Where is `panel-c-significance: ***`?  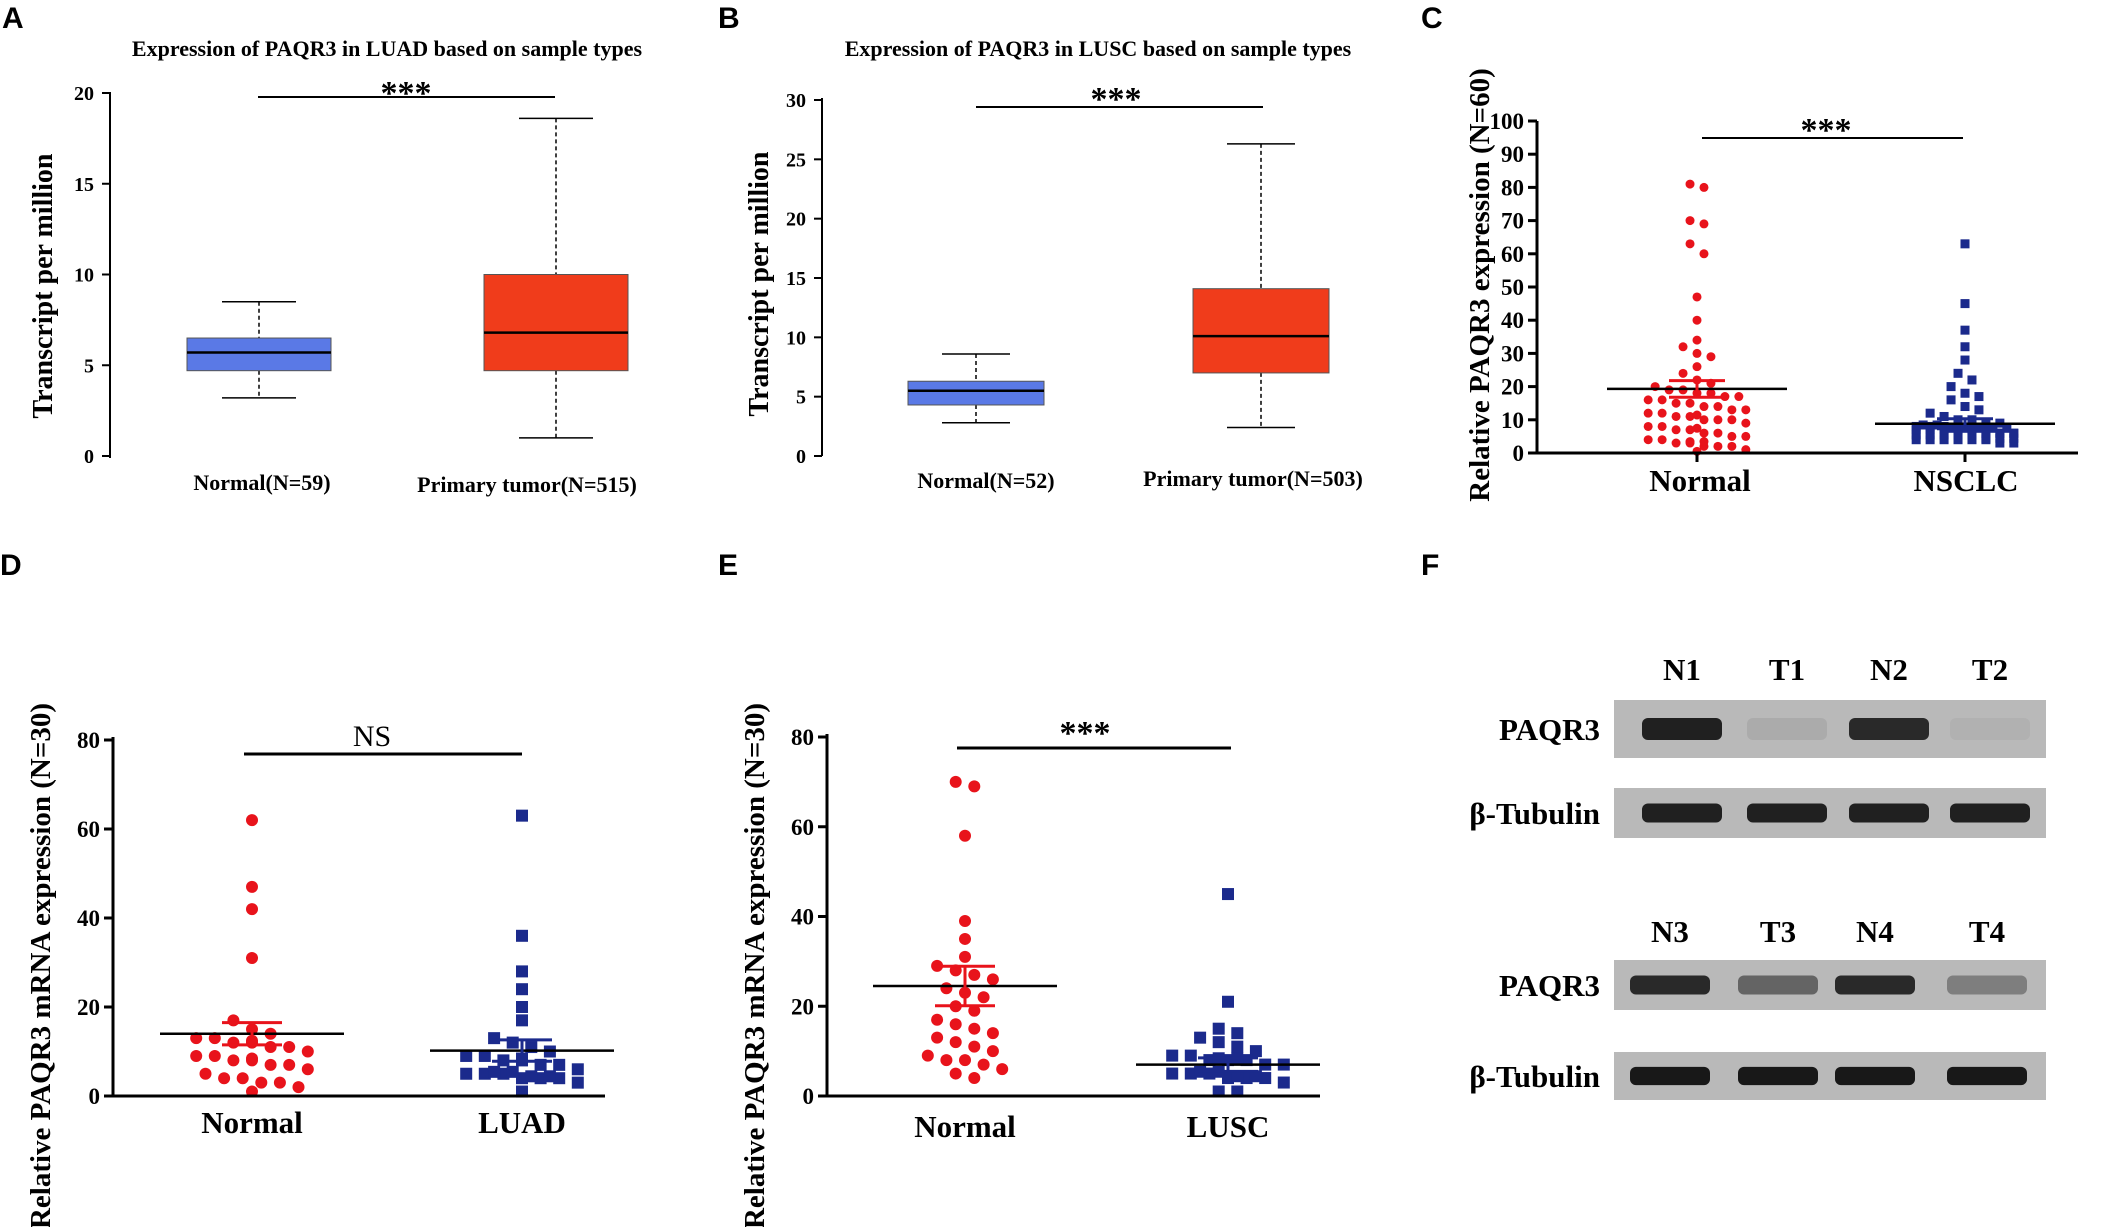 panel-c-significance: *** is located at coordinates (1826, 130).